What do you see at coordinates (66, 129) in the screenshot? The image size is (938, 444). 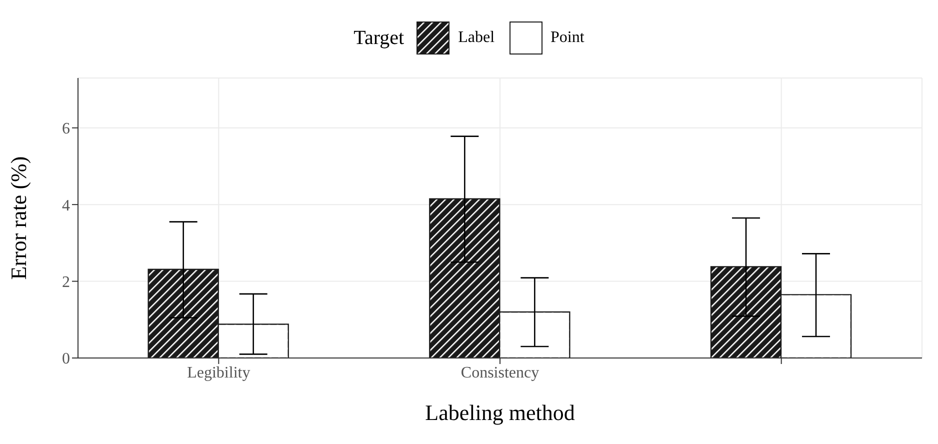 I see `y-tick-label: 6` at bounding box center [66, 129].